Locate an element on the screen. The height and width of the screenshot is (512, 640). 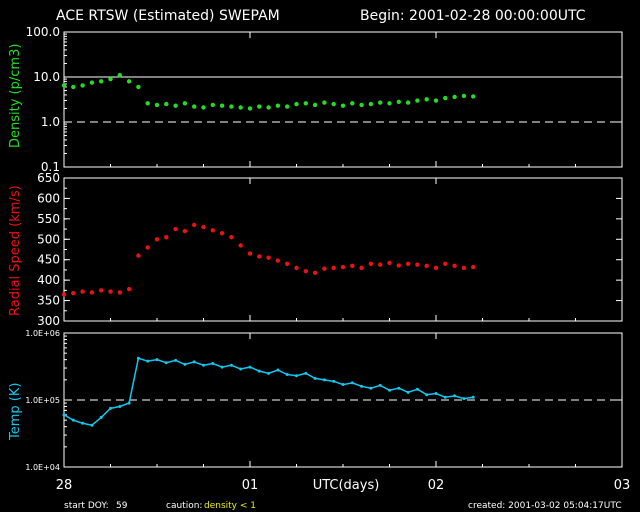
density-ytick-label: 1.0 is located at coordinates (50, 122).